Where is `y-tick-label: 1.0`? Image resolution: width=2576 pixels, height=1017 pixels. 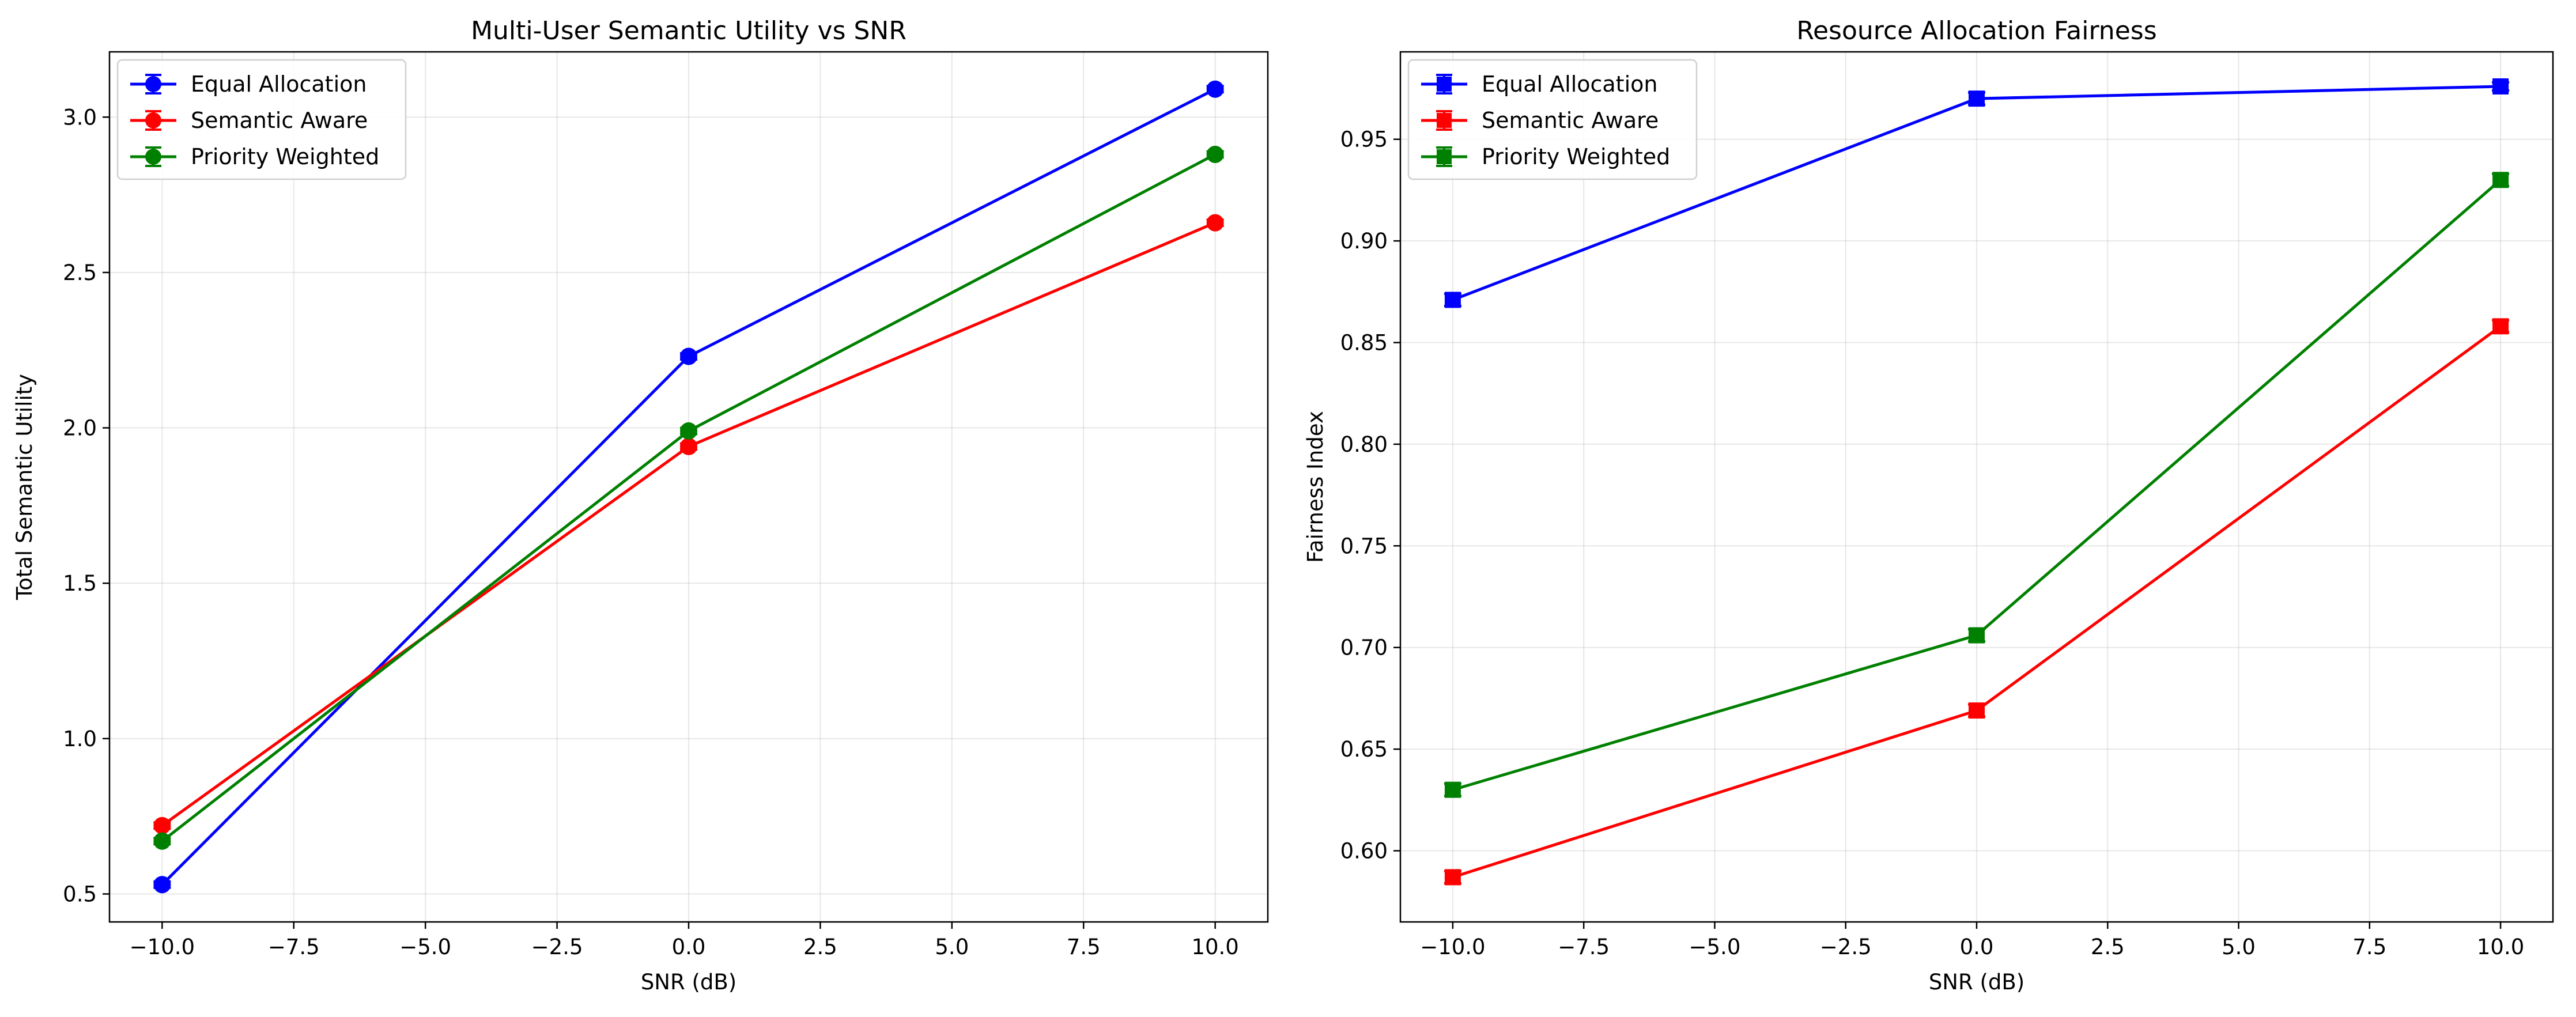 y-tick-label: 1.0 is located at coordinates (80, 739).